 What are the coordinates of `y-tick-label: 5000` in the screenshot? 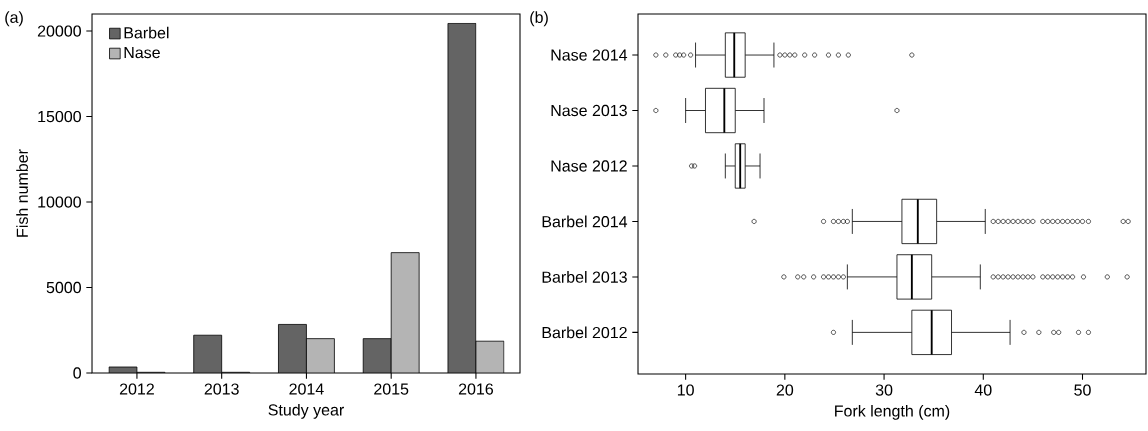 It's located at (63, 287).